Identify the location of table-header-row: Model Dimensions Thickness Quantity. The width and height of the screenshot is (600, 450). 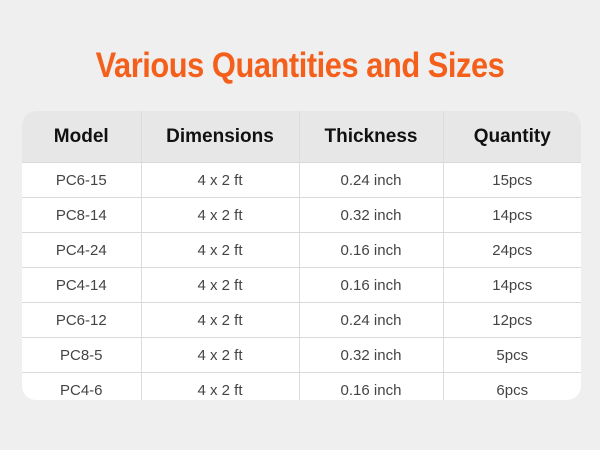
(301, 137).